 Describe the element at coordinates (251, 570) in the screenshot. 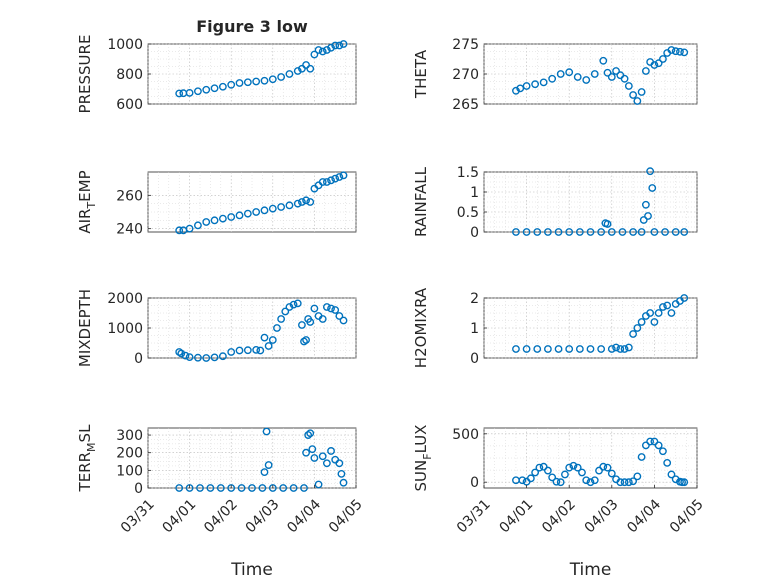

I see `terr-msl-x-axis-label: Time` at that location.